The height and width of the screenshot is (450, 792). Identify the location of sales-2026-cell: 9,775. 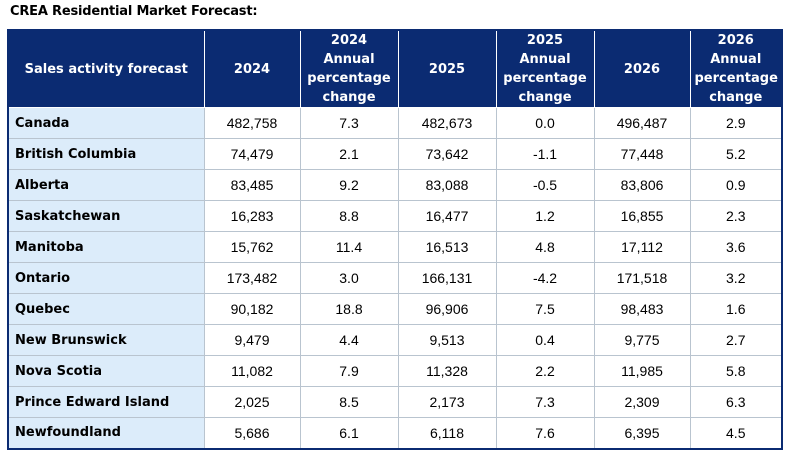
(642, 340).